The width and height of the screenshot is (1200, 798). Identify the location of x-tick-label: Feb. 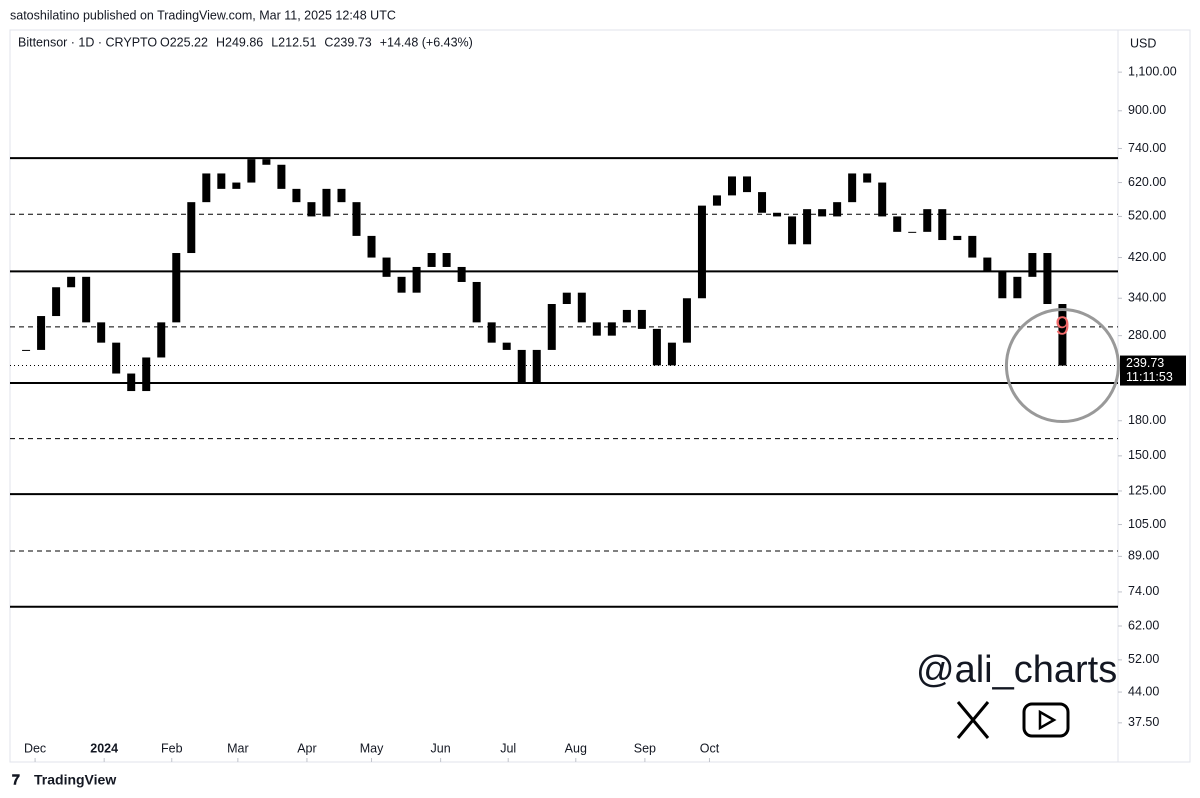
(172, 748).